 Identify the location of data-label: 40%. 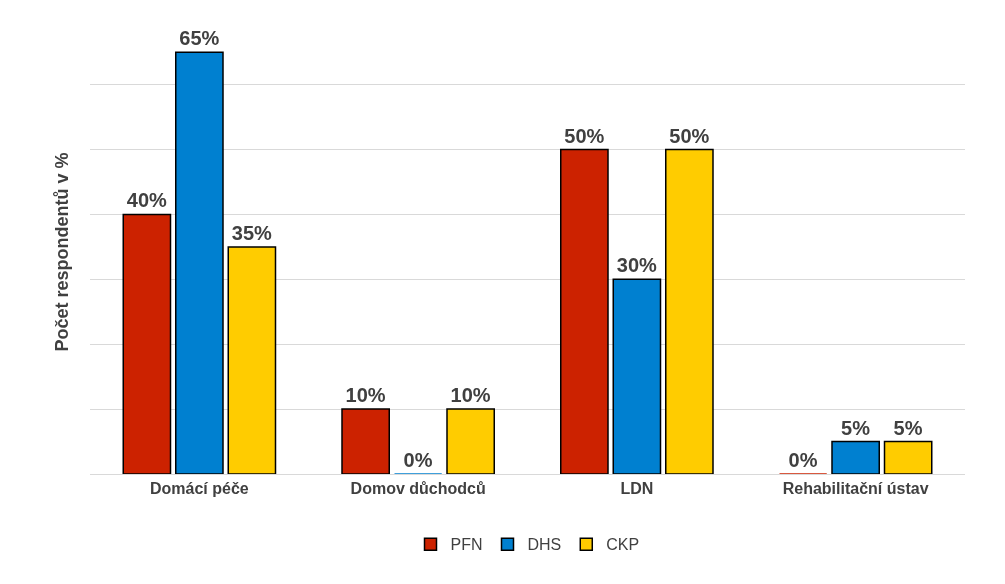
(146, 200).